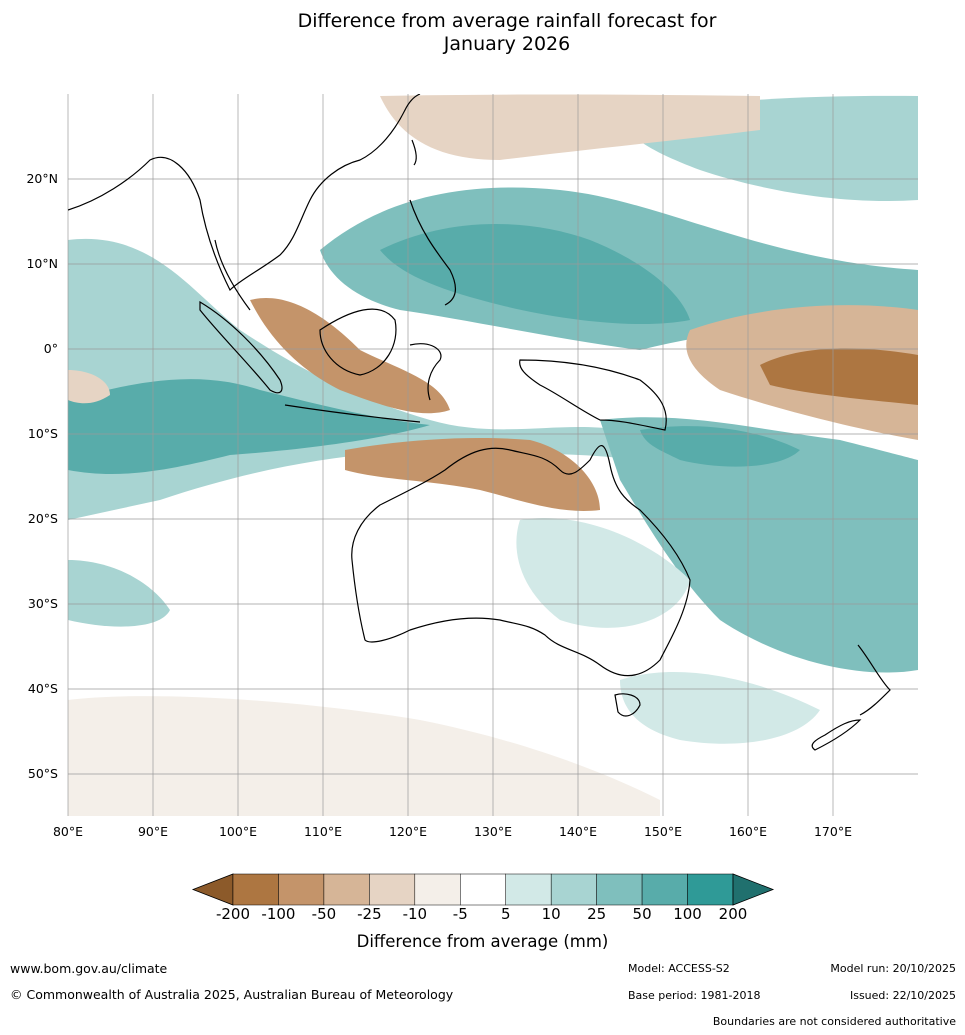 This screenshot has height=1035, width=965. What do you see at coordinates (720, 707) in the screenshot?
I see `wet-region-tasman` at bounding box center [720, 707].